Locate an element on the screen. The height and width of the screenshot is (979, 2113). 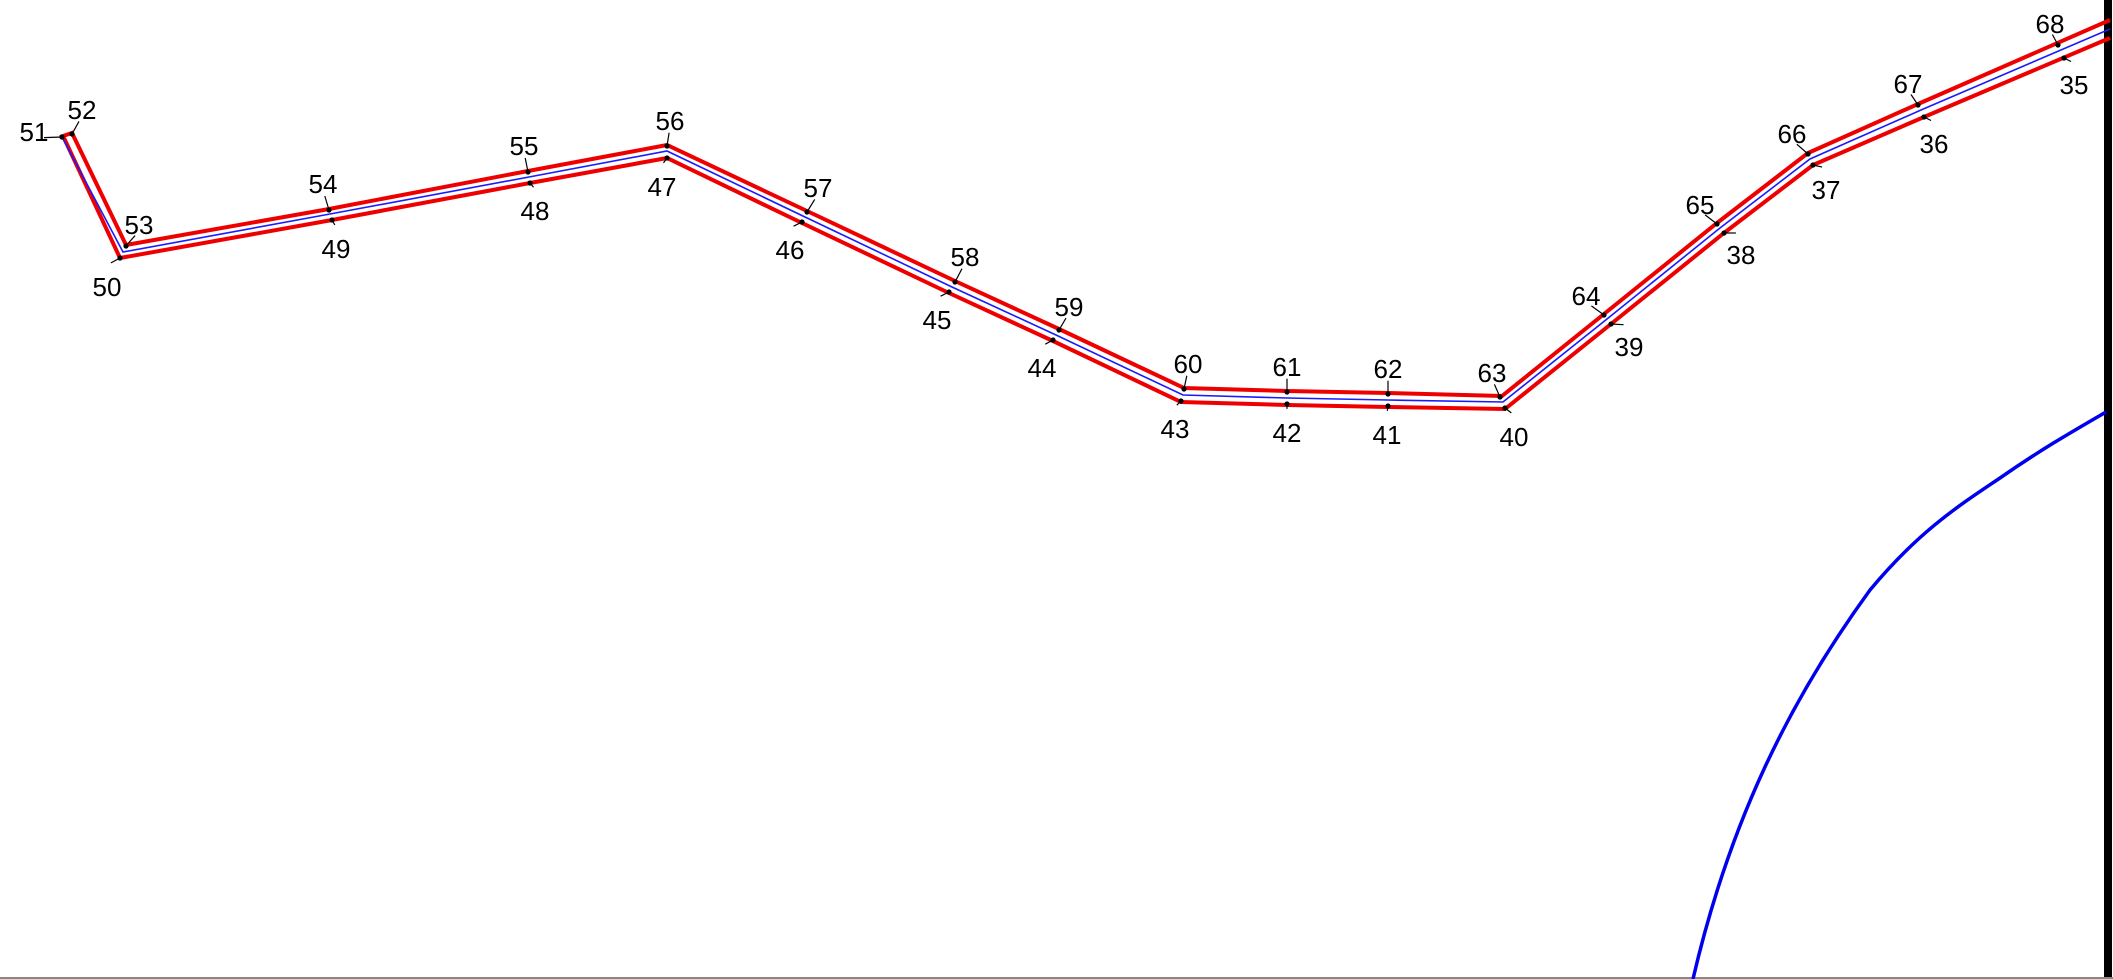
survey-point-58: 58 is located at coordinates (965, 263).